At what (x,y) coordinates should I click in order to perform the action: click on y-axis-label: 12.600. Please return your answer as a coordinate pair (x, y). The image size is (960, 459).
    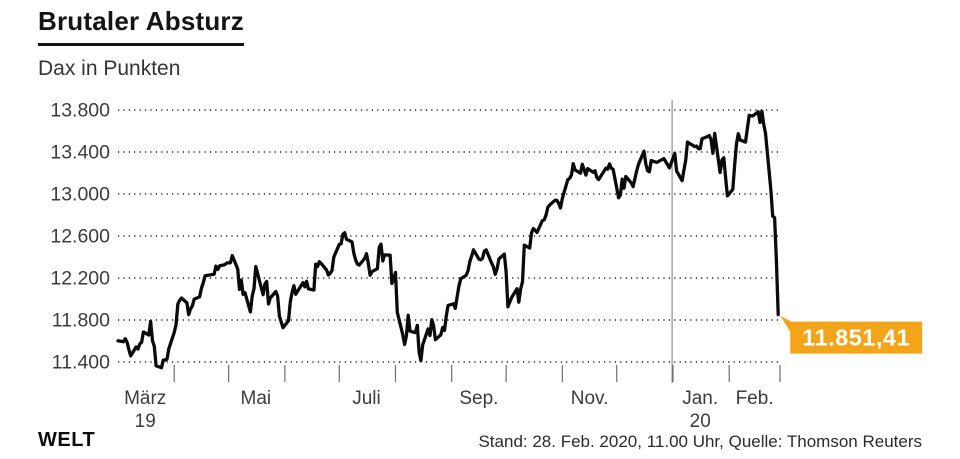
    Looking at the image, I should click on (80, 237).